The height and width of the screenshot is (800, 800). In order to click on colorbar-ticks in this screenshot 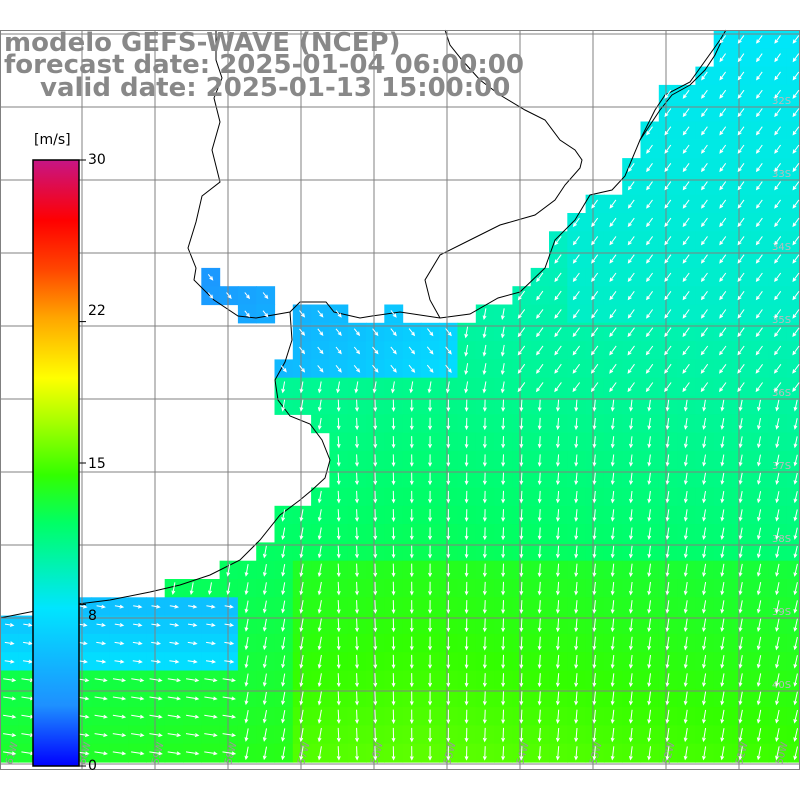, I will do `click(82, 463)`.